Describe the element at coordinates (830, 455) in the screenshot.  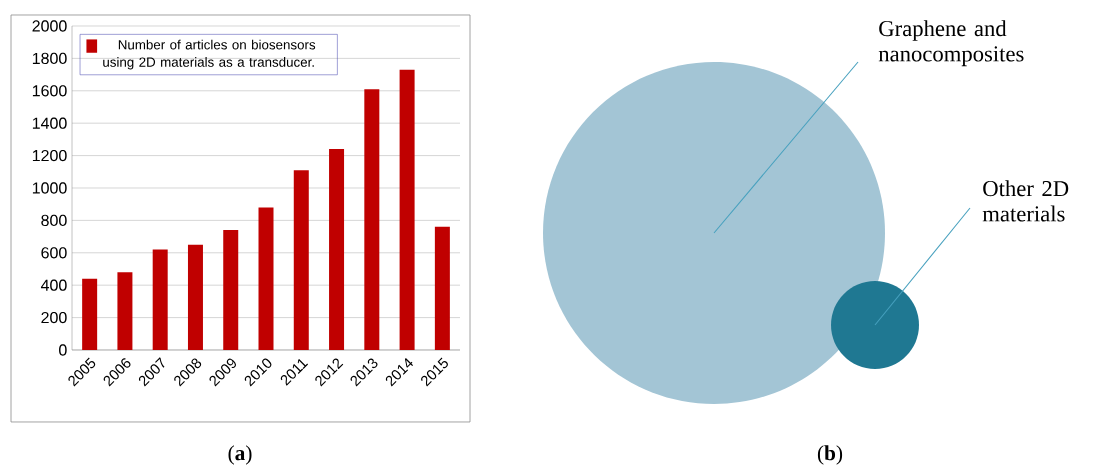
I see `text: (b)` at that location.